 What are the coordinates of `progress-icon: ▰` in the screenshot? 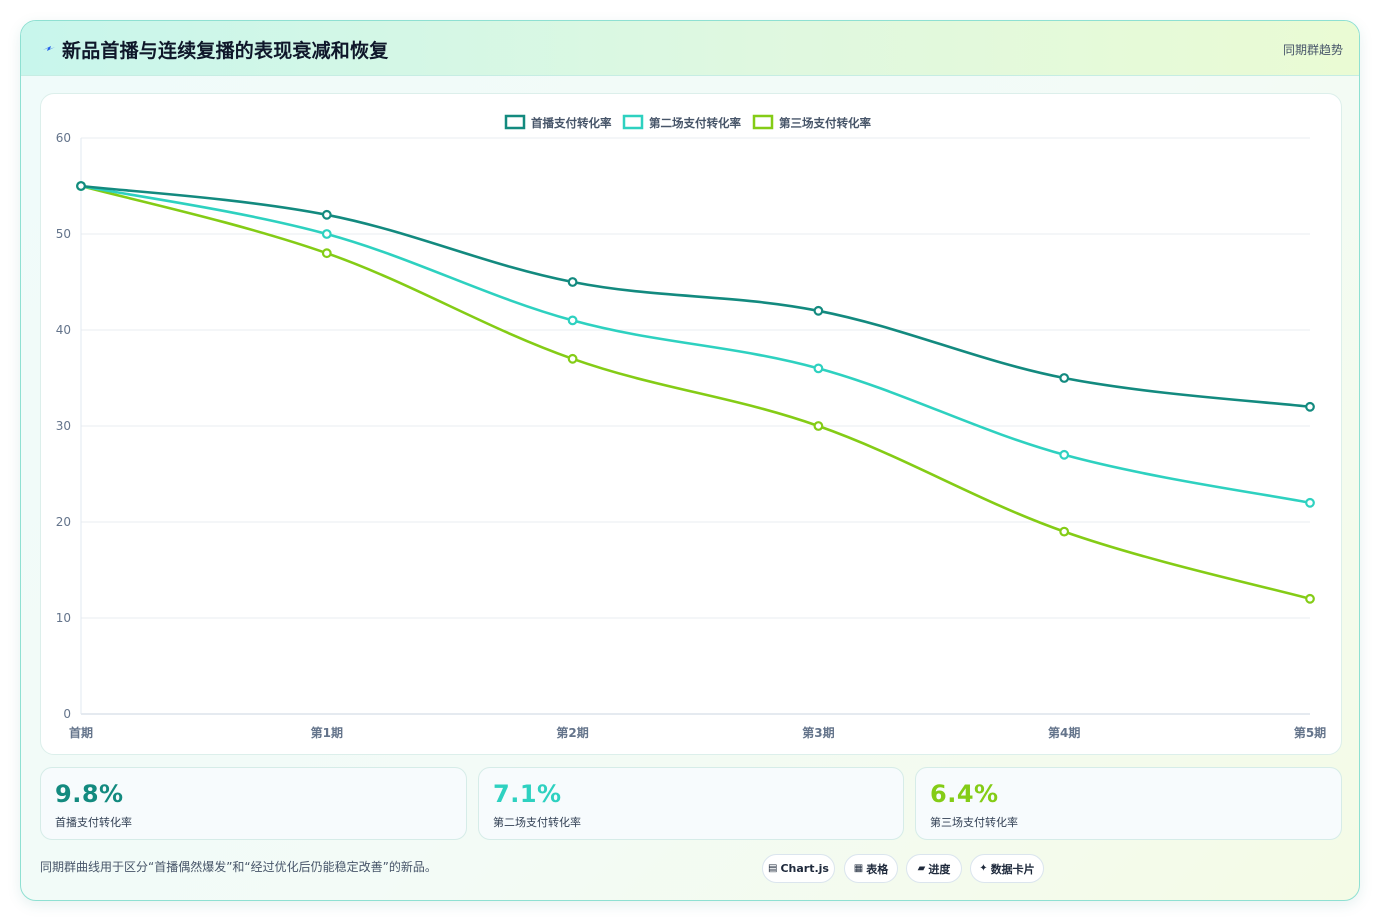 It's located at (921, 868).